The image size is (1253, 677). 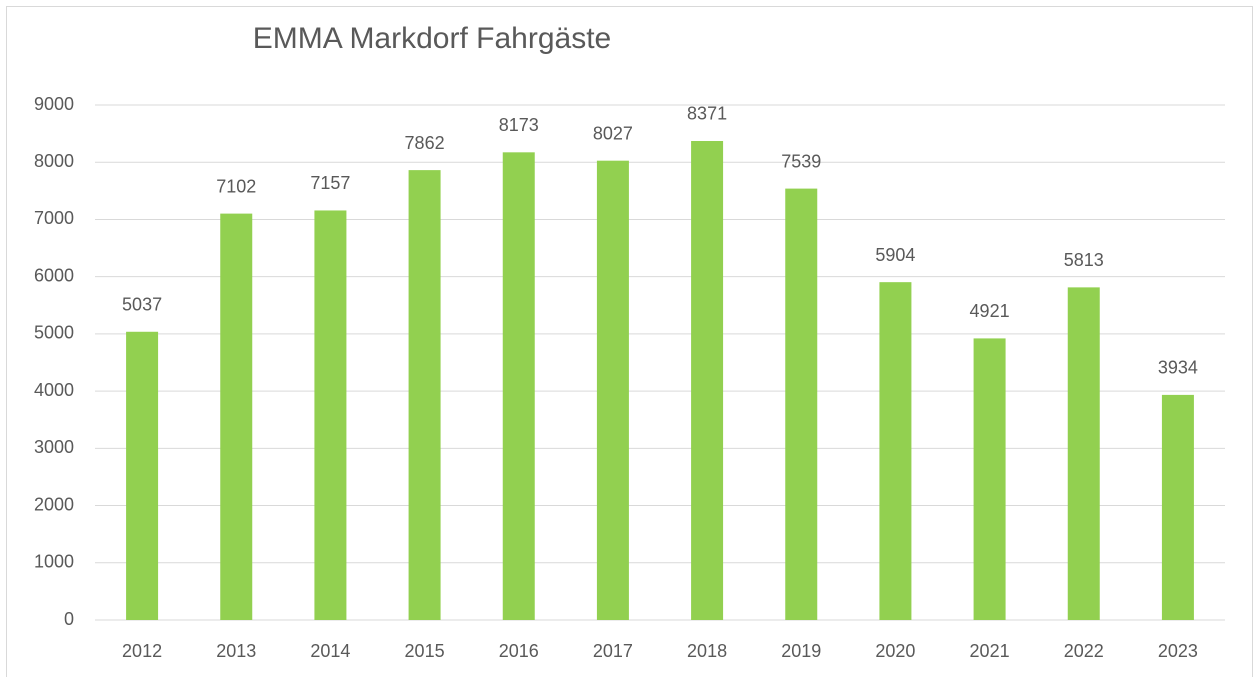 I want to click on data-label: 7539, so click(x=801, y=161).